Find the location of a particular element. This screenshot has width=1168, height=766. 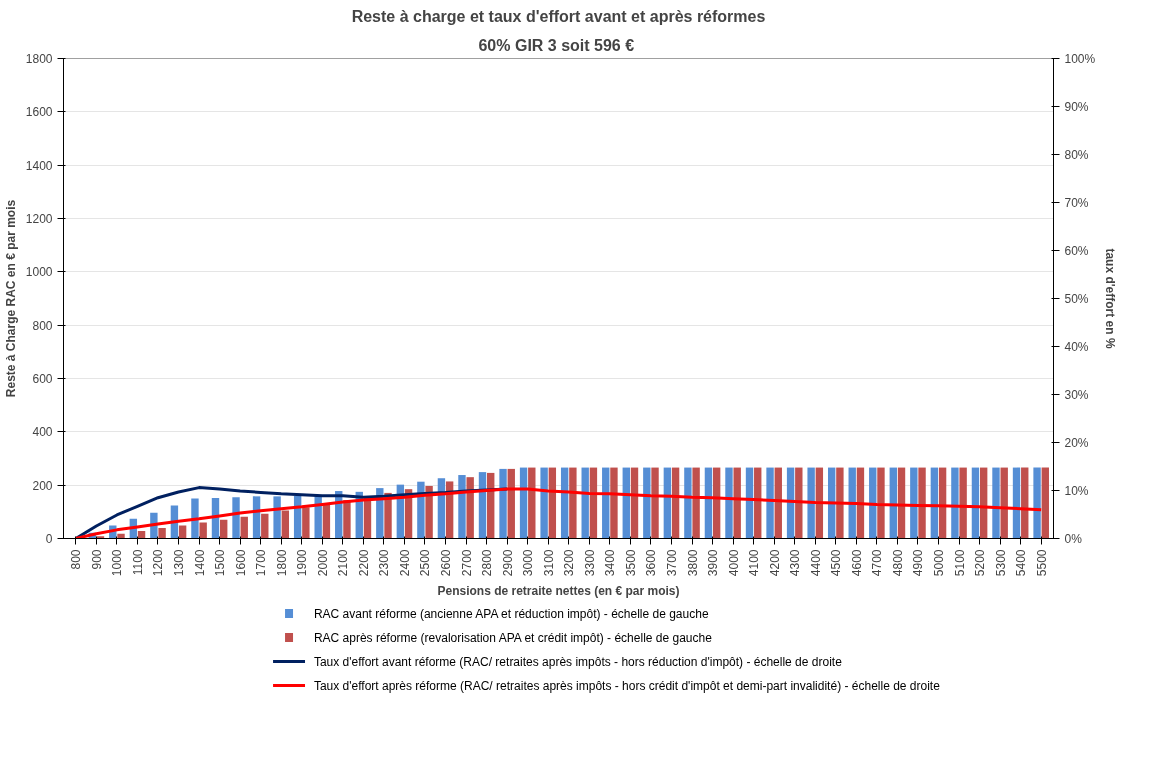

x-tick-label: 4800 is located at coordinates (897, 563).